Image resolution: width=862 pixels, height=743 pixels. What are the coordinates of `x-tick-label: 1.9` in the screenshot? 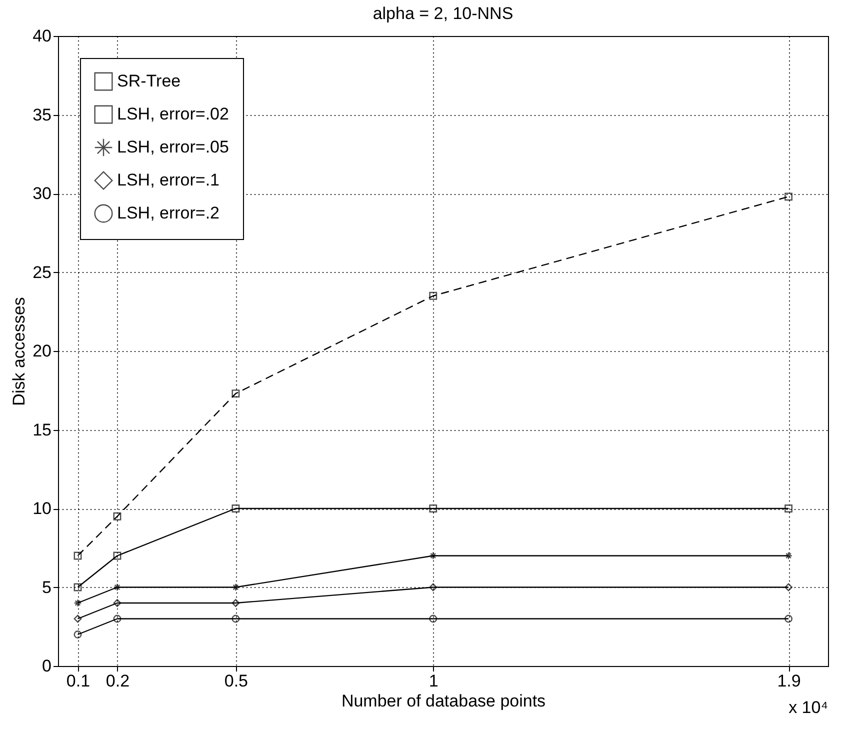 It's located at (789, 681).